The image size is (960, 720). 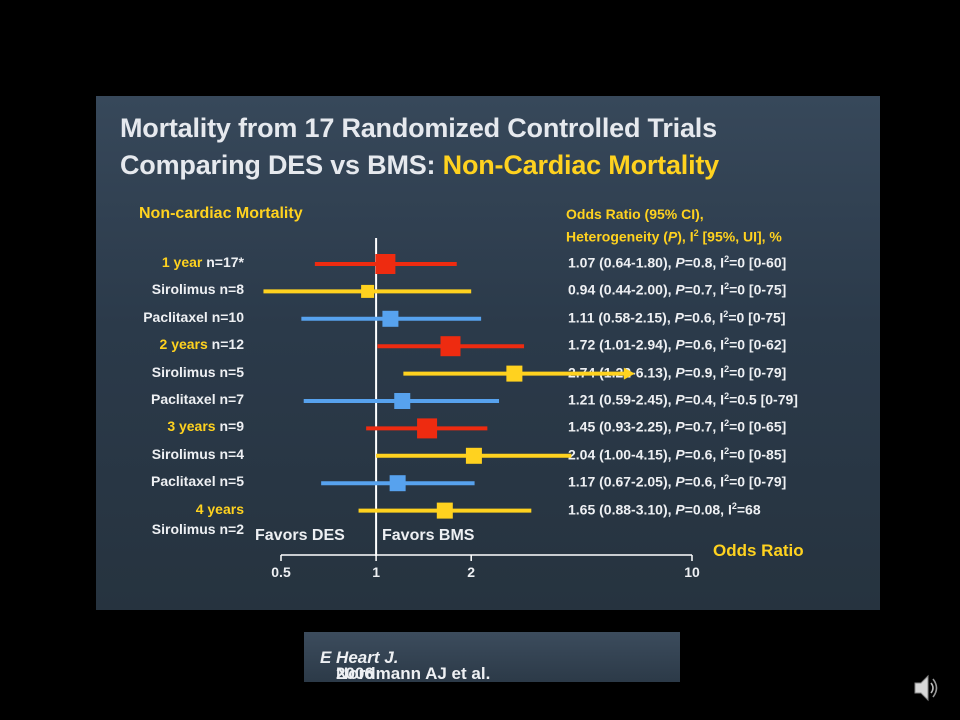 I want to click on row-label: 1 year n=17*, so click(x=203, y=262).